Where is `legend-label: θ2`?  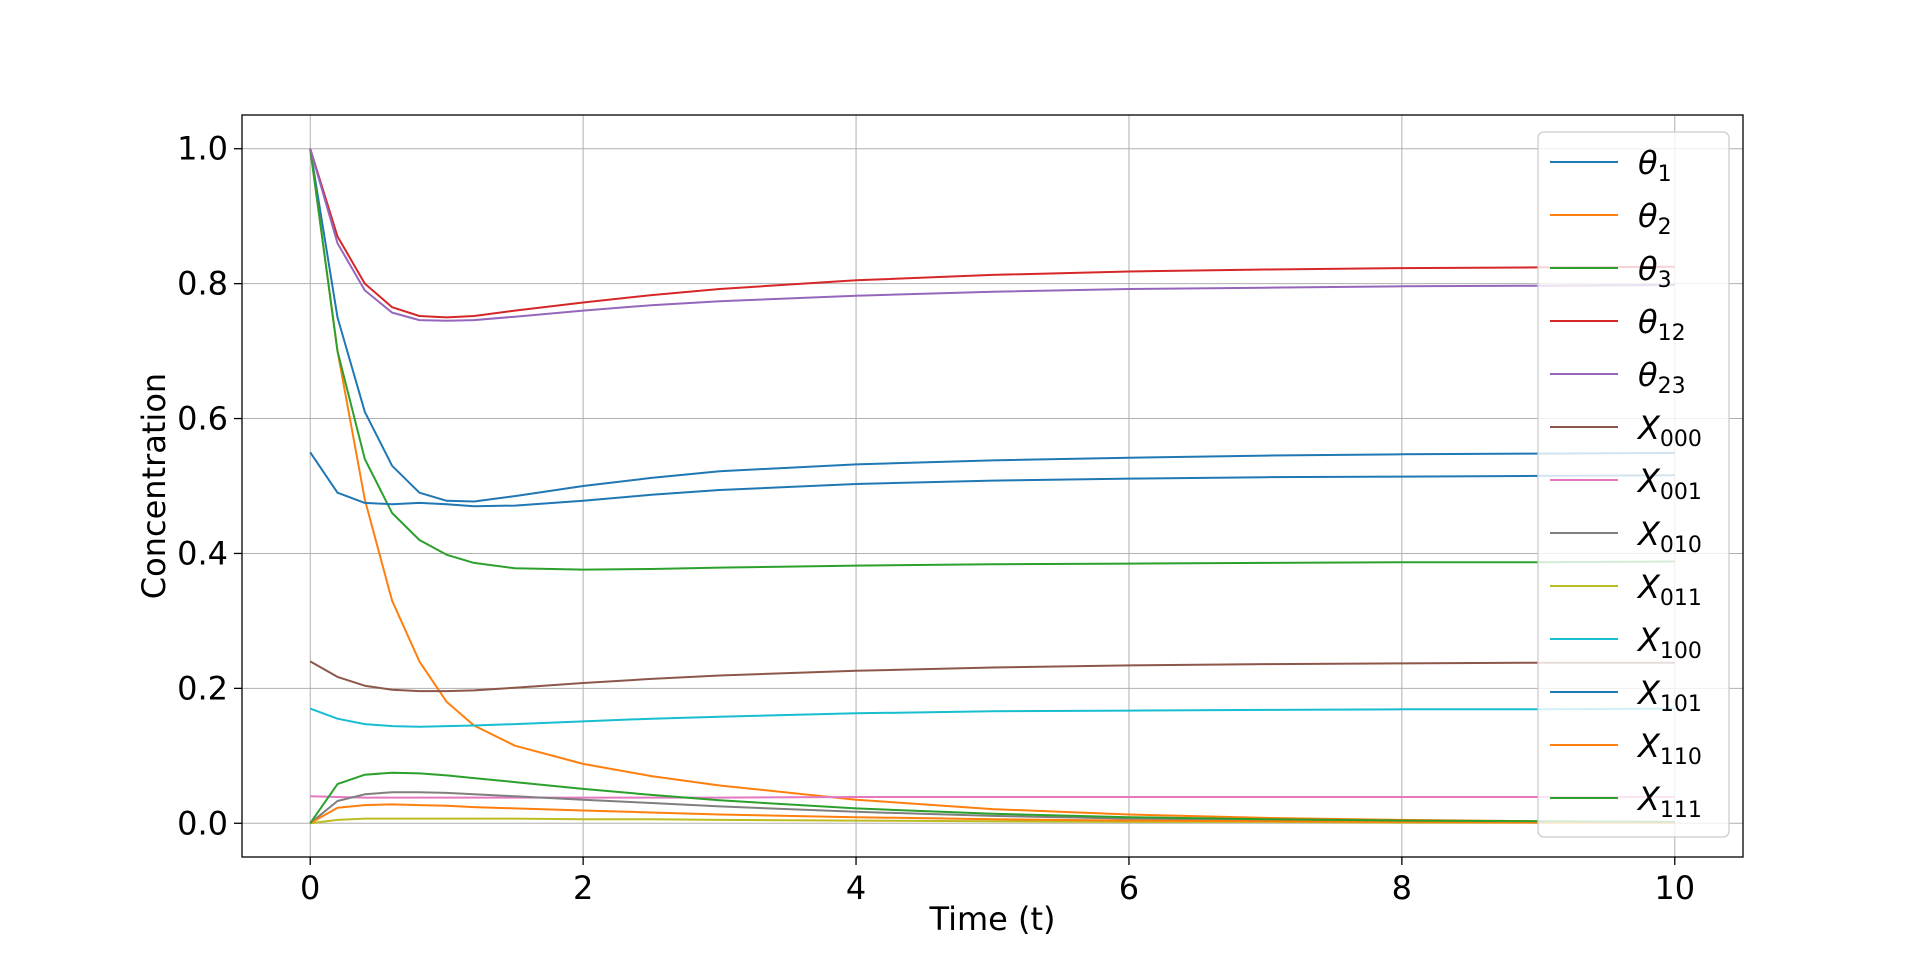
legend-label: θ2 is located at coordinates (1655, 218).